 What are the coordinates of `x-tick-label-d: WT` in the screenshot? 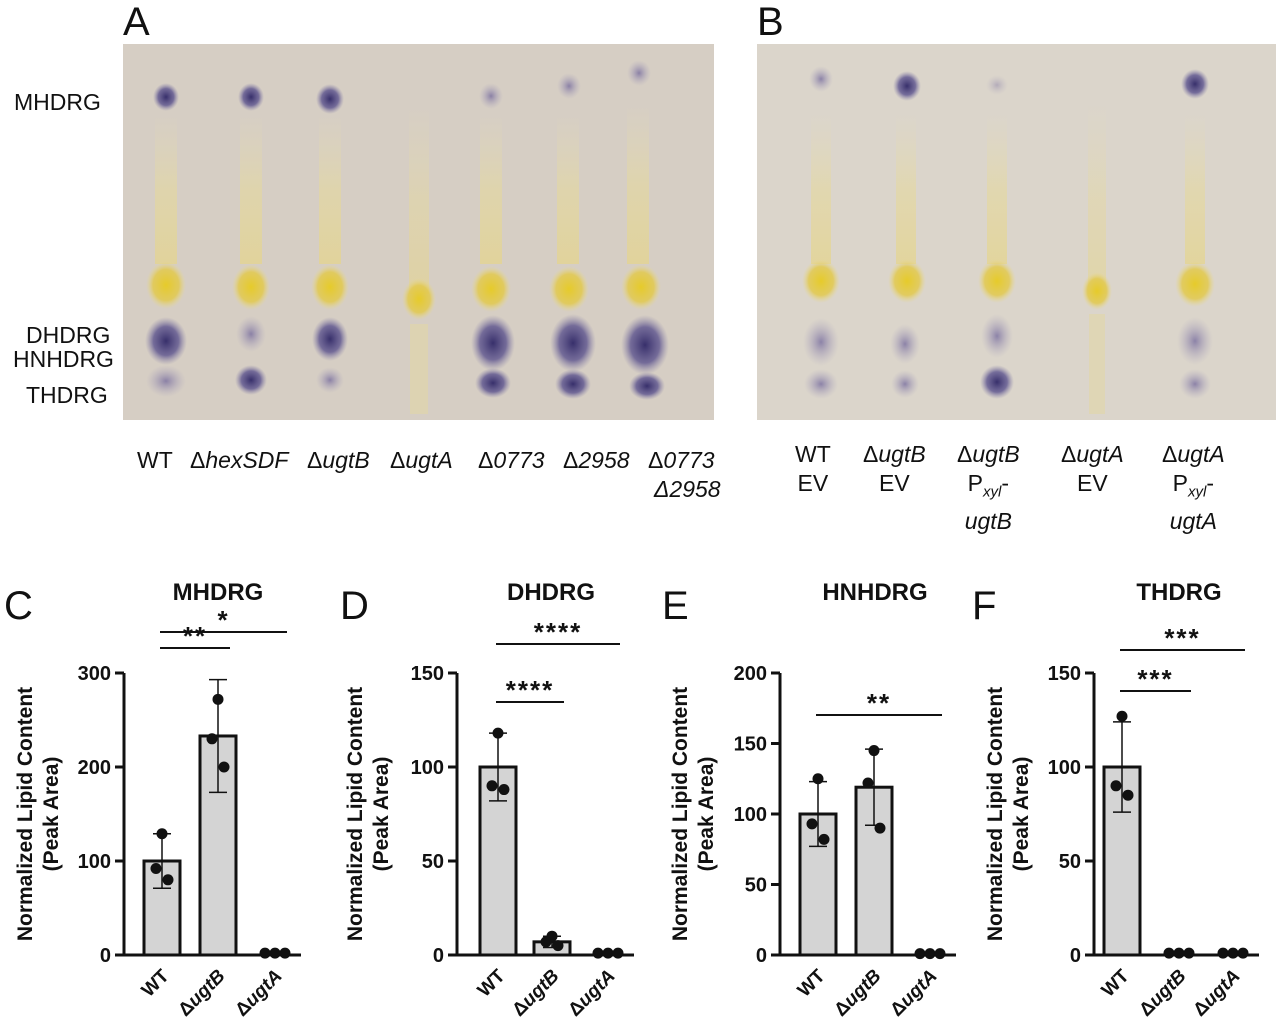 It's located at (492, 983).